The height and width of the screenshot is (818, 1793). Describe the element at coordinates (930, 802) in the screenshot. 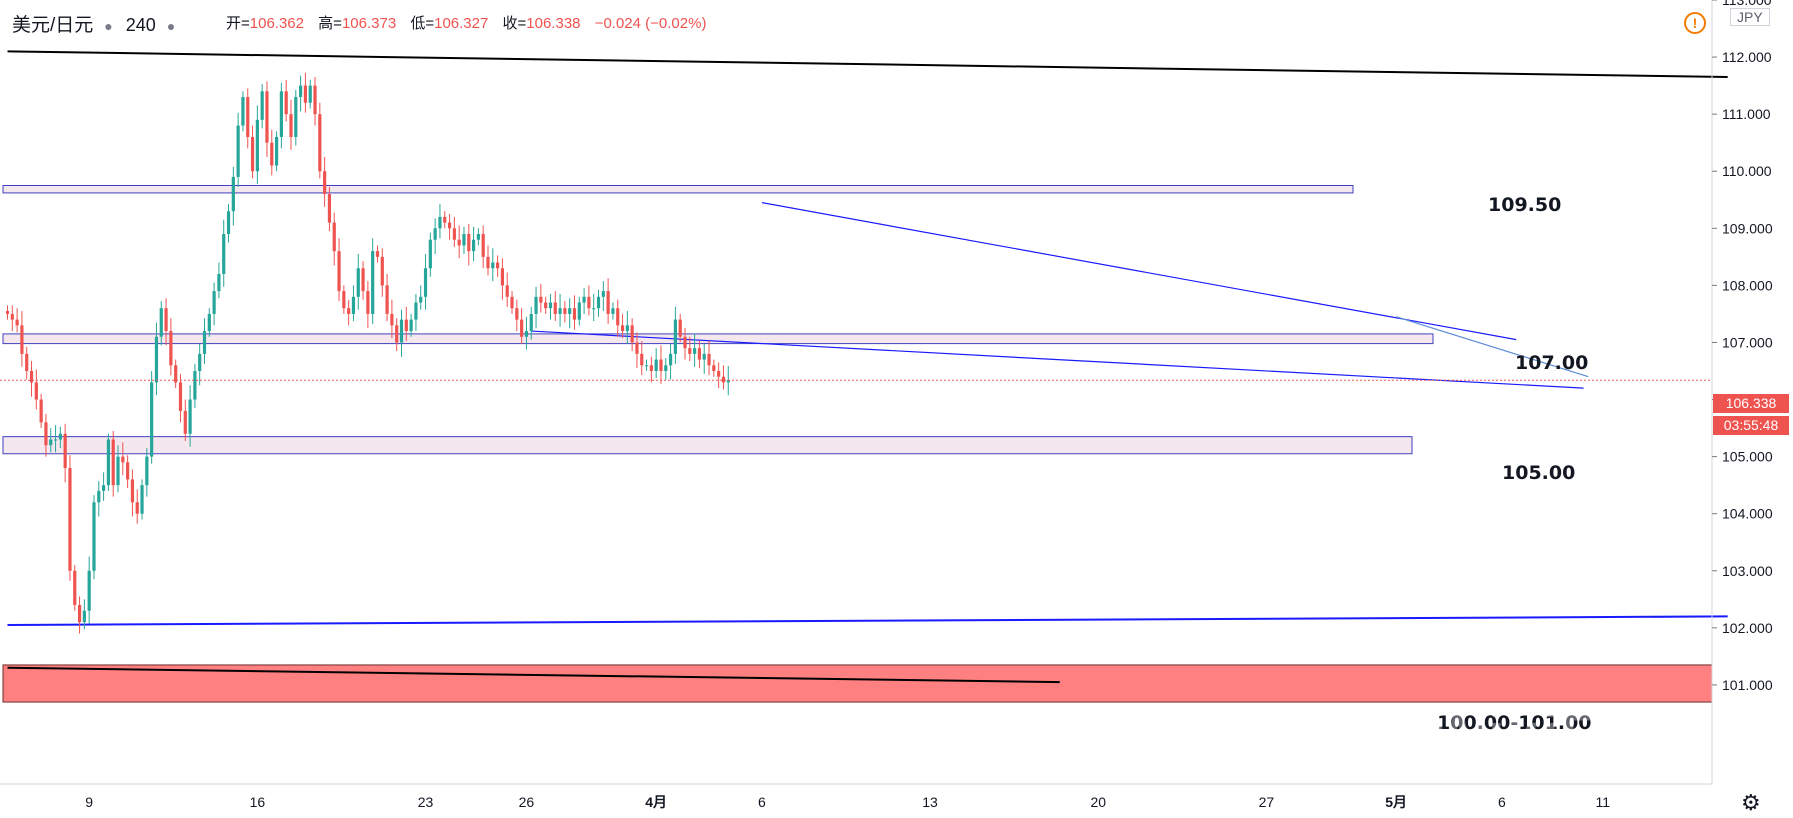

I see `x-tick-label: 13` at that location.